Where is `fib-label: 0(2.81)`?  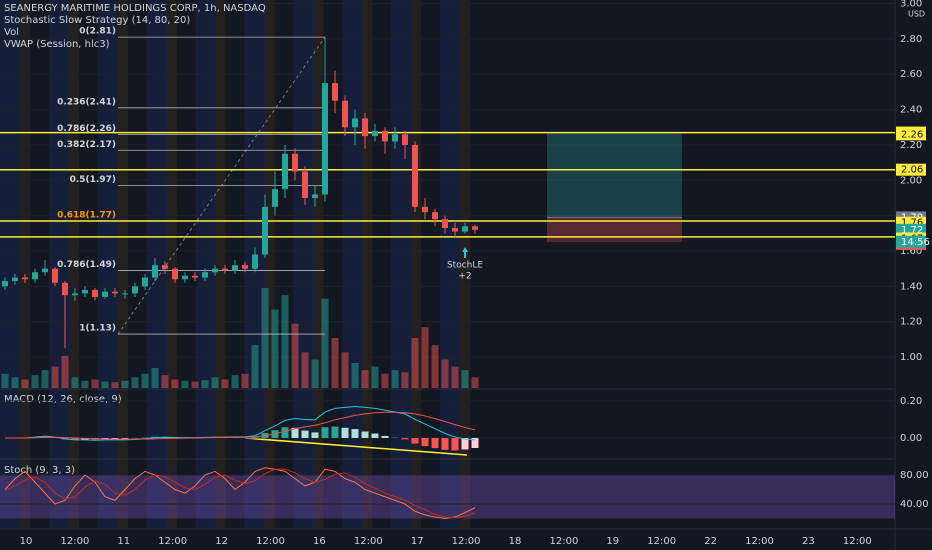 fib-label: 0(2.81) is located at coordinates (97, 32).